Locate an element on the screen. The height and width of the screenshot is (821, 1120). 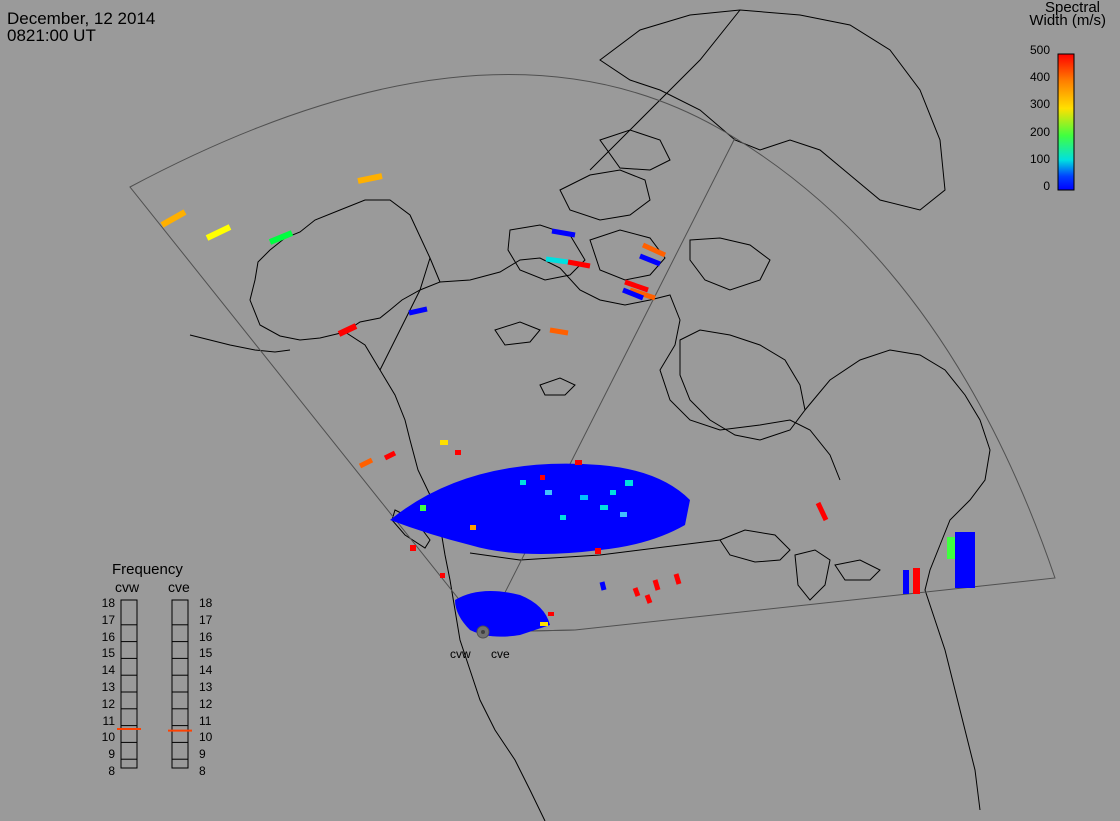
frequency-scale-label-left: 16 is located at coordinates (108, 636).